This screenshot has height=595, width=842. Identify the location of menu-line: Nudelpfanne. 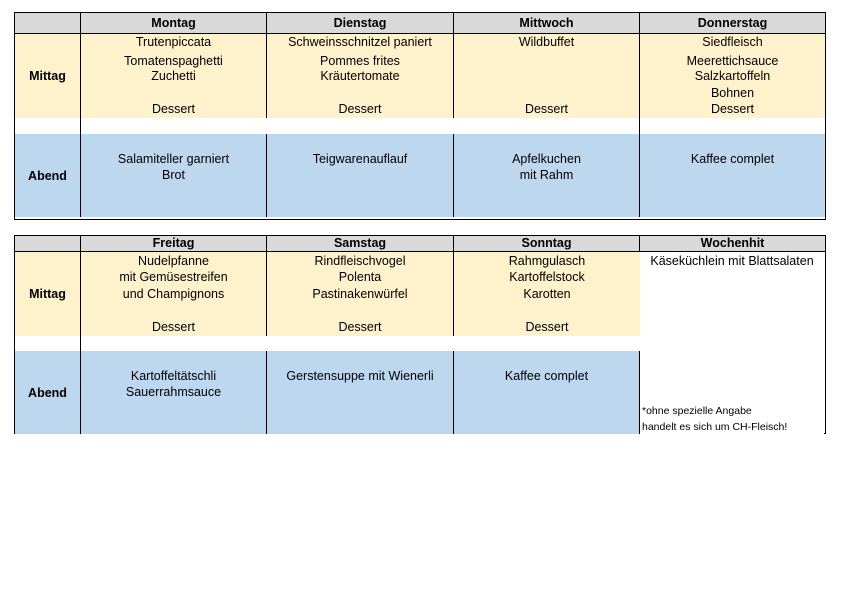
(173, 261).